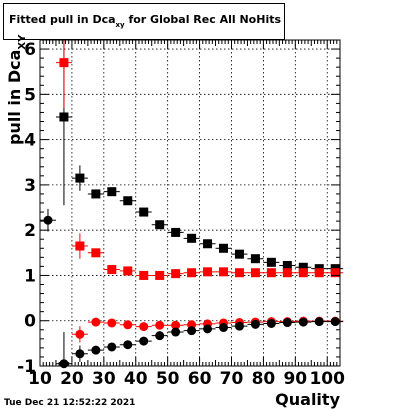 The width and height of the screenshot is (400, 409). I want to click on y-tick-label: 2, so click(30, 231).